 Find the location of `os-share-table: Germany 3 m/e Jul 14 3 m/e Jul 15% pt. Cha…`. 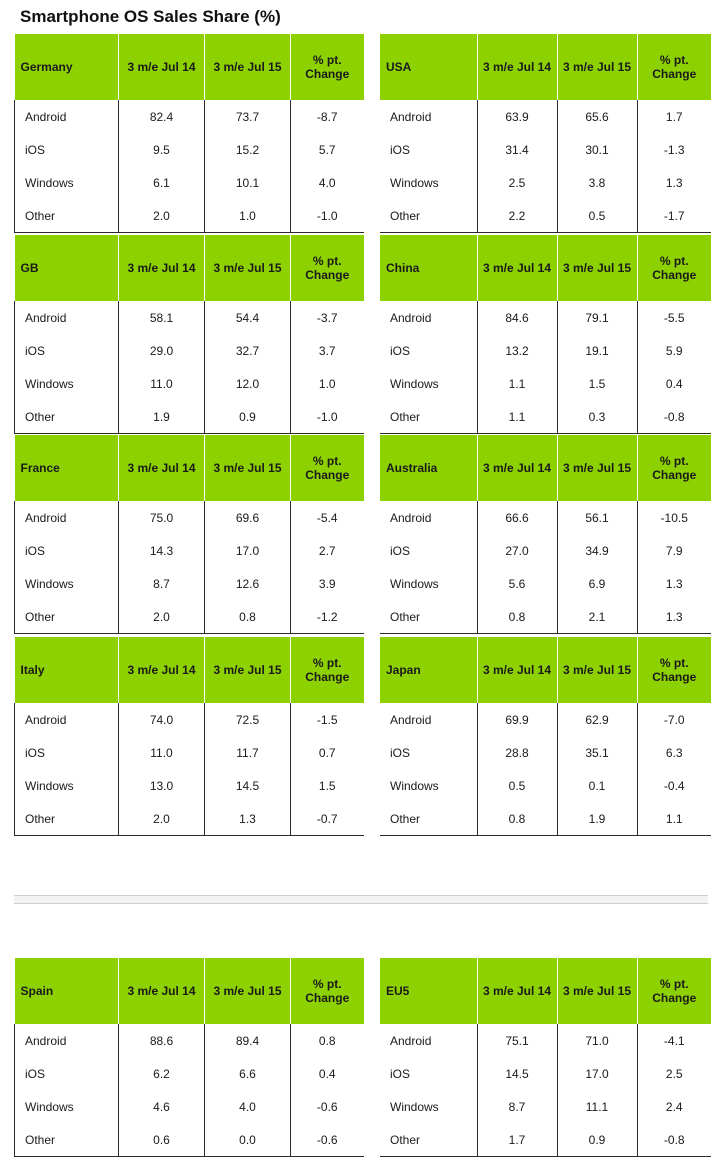

os-share-table: Germany 3 m/e Jul 14 3 m/e Jul 15% pt. Cha… is located at coordinates (189, 133).